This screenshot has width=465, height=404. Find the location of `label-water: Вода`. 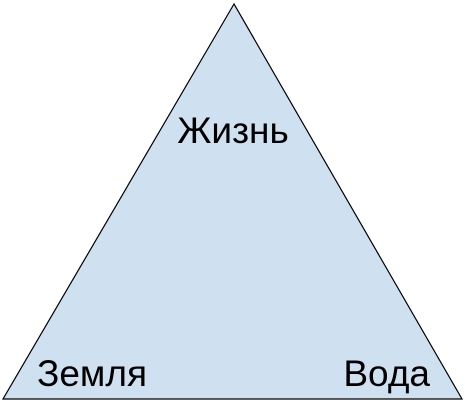

label-water: Вода is located at coordinates (386, 373).